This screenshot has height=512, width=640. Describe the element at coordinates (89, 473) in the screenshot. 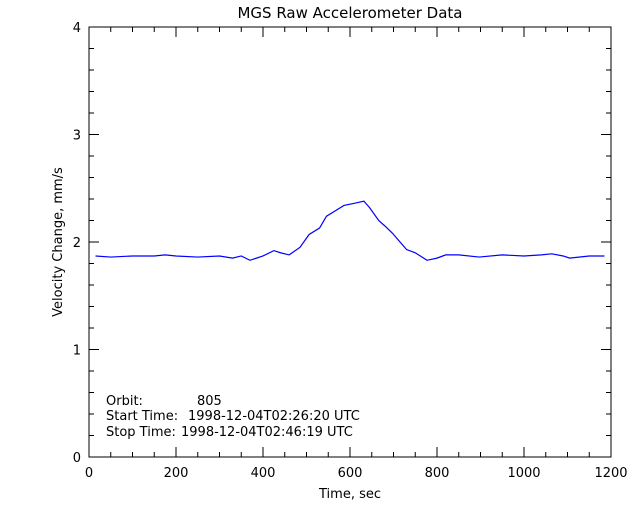

I see `x-tick-label: 0` at that location.